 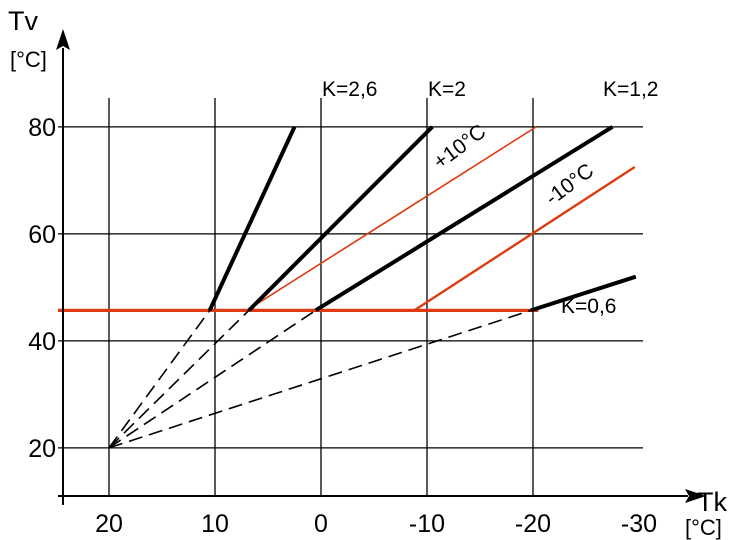 I want to click on y-tick-label: 60, so click(x=42, y=235).